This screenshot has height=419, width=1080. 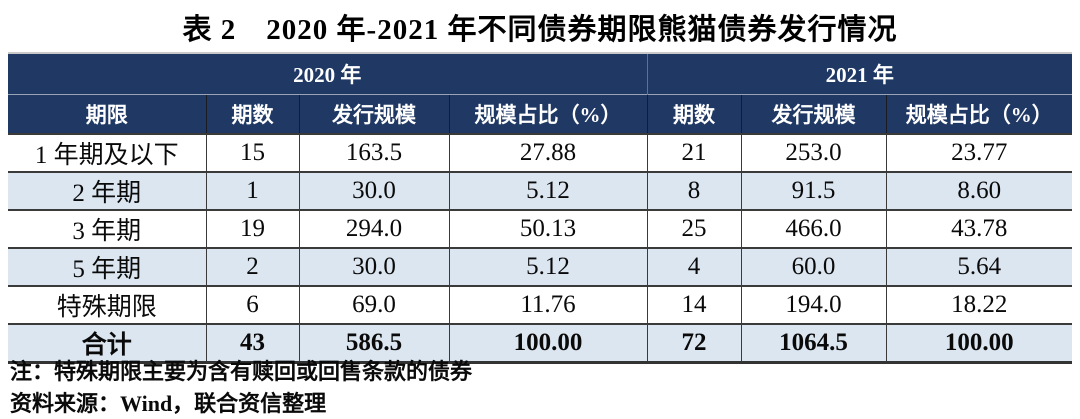 I want to click on year-header-2021: 2021 年, so click(x=859, y=73).